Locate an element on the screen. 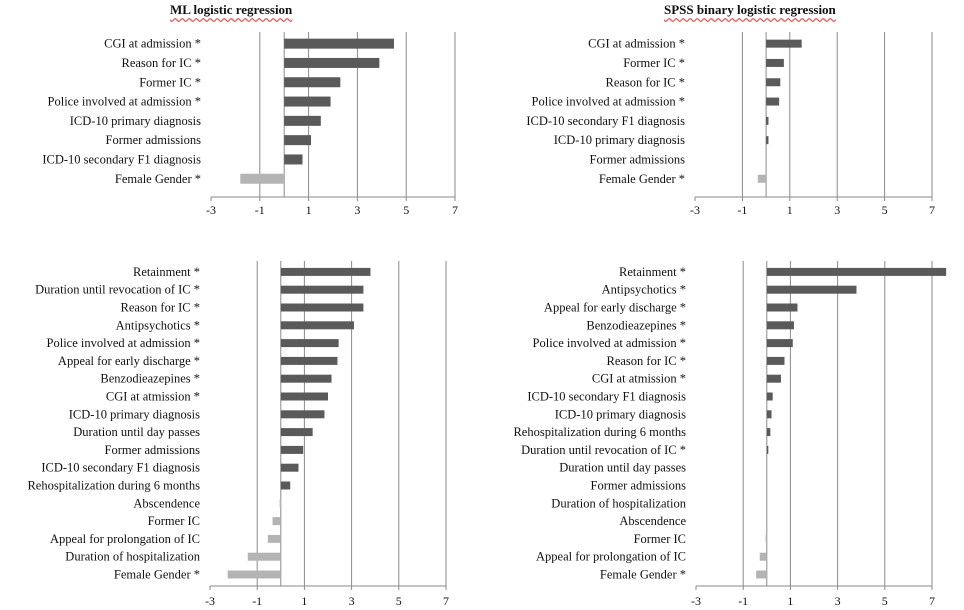 This screenshot has height=610, width=964. category-label: Antipsychotics * is located at coordinates (158, 325).